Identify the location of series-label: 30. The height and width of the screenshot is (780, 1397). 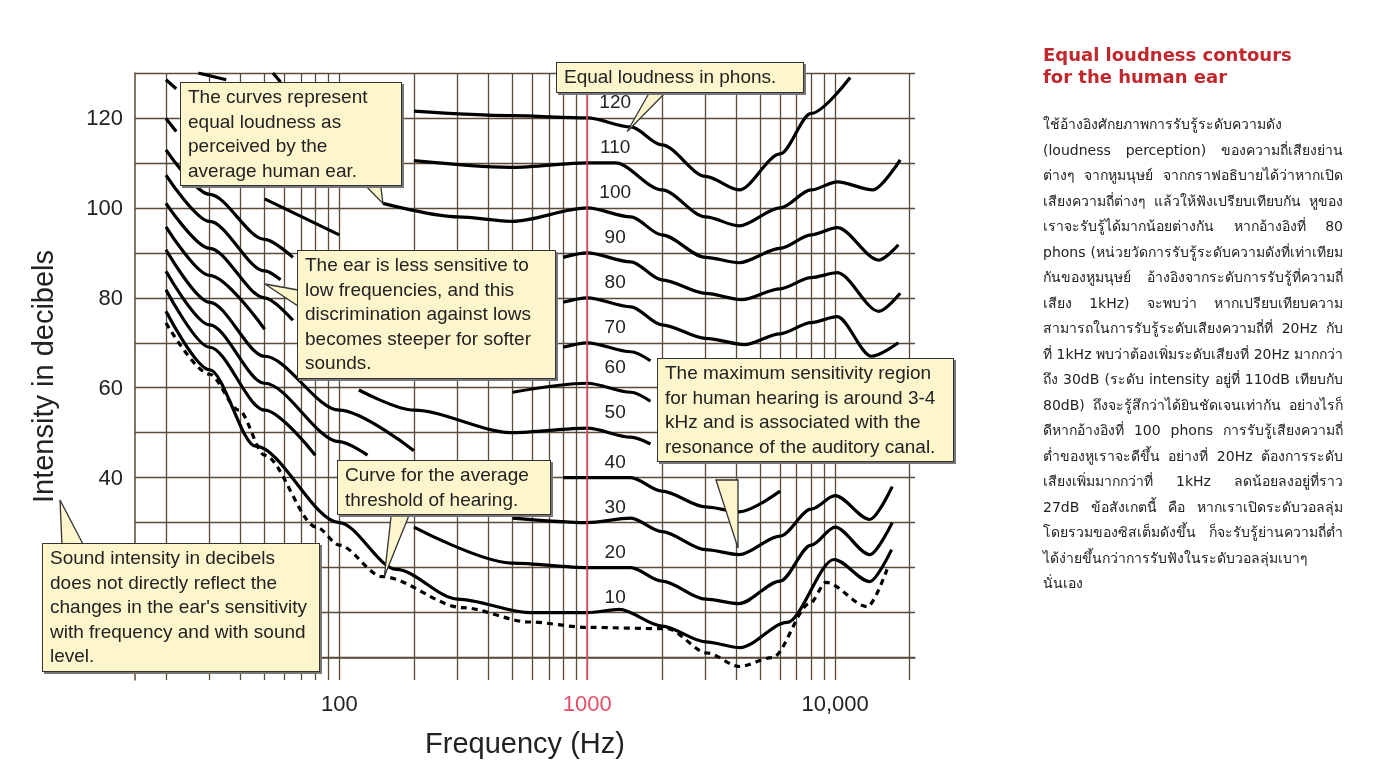
(615, 506).